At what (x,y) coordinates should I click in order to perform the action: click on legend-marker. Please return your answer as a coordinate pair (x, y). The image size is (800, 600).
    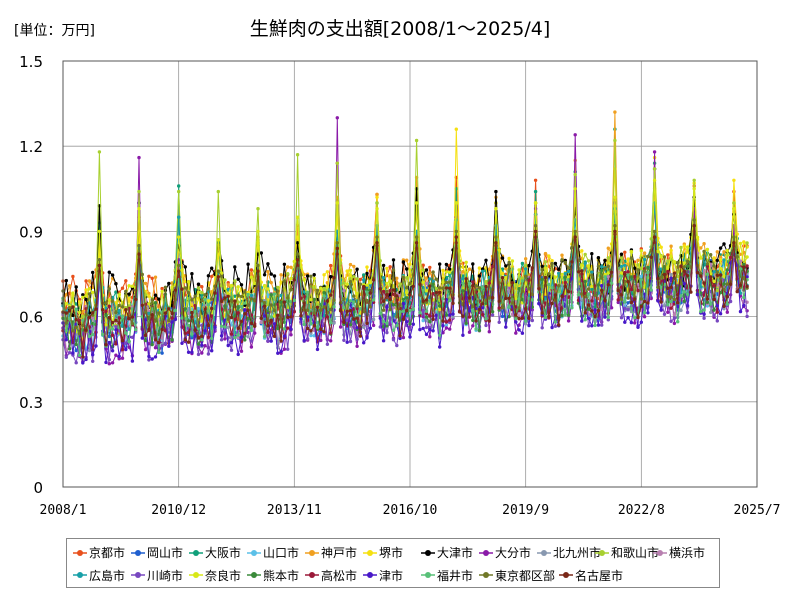
    Looking at the image, I should click on (544, 552).